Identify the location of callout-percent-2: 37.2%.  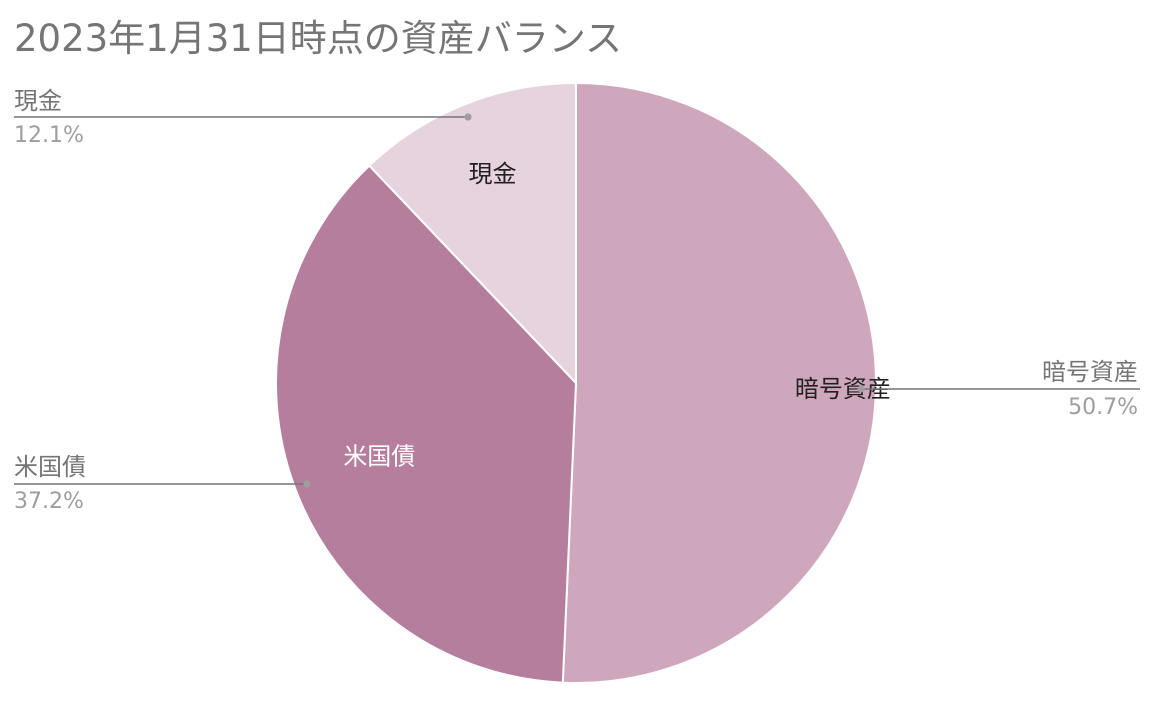
(49, 501).